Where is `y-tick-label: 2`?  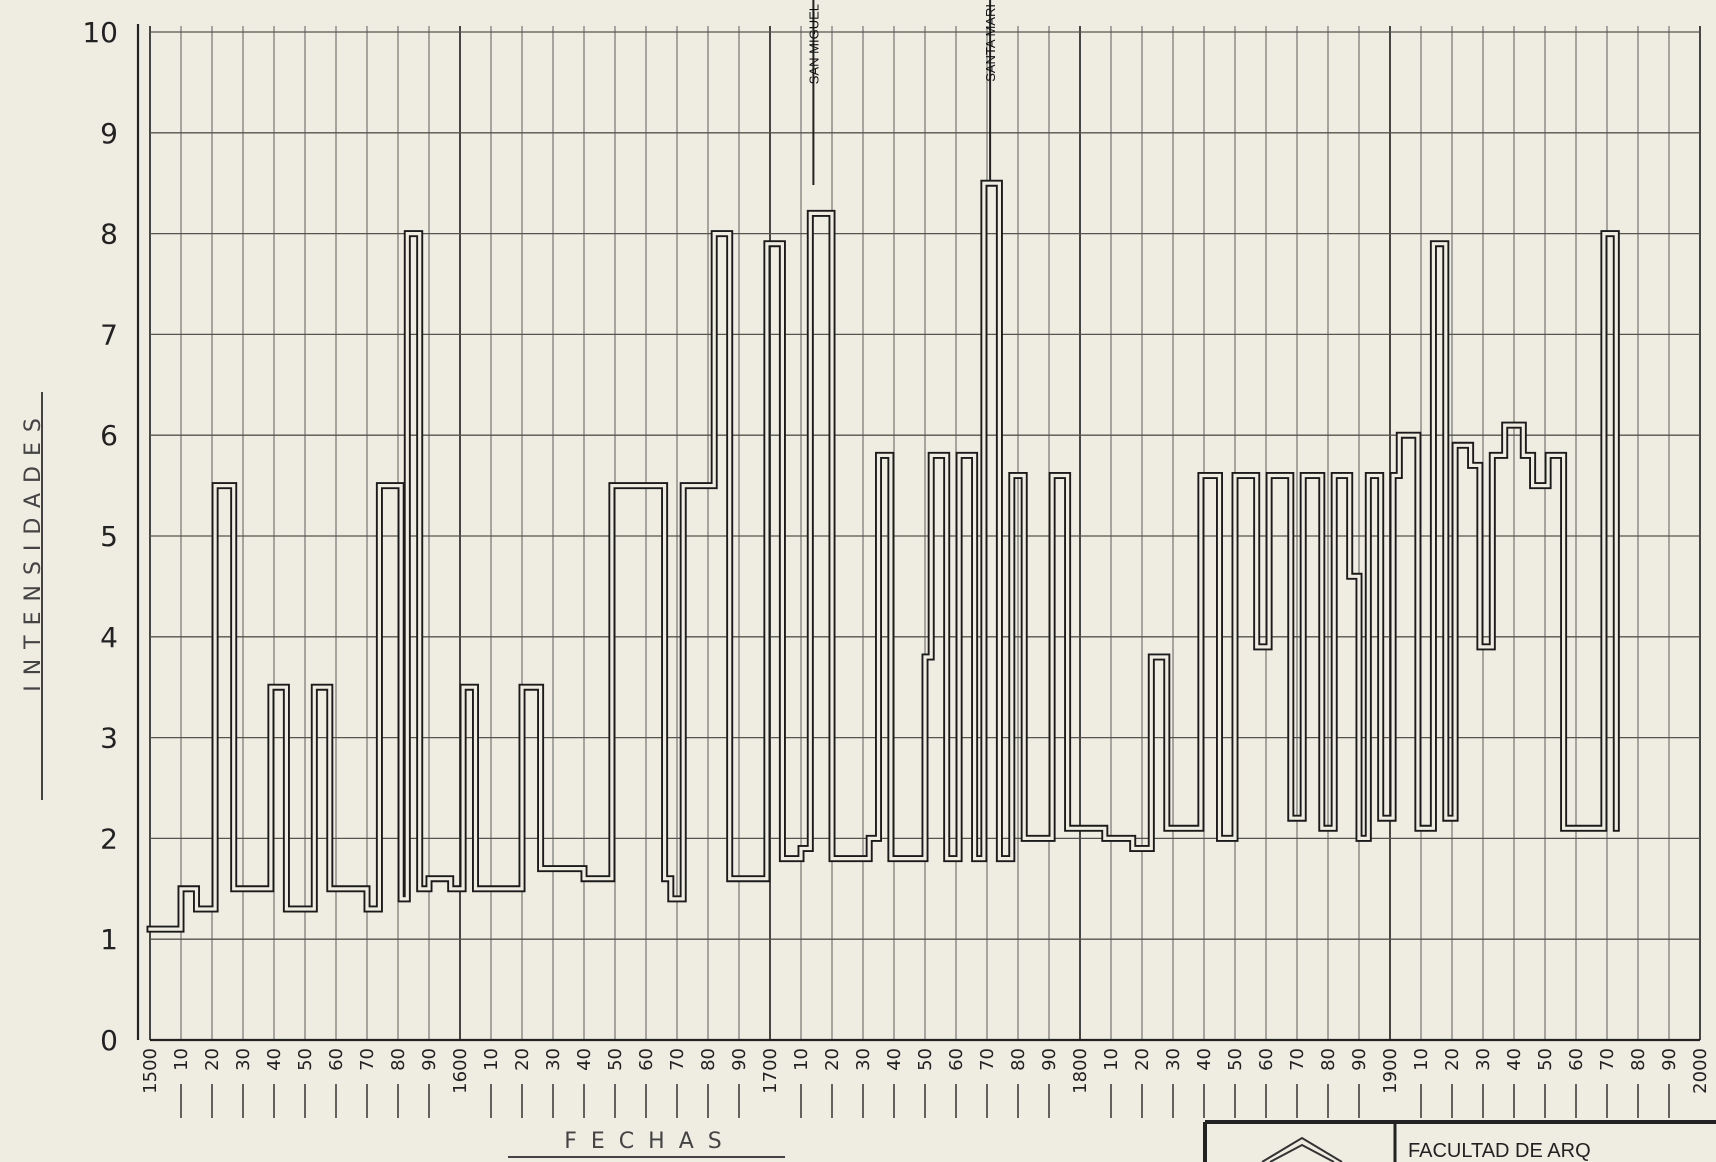 y-tick-label: 2 is located at coordinates (109, 838).